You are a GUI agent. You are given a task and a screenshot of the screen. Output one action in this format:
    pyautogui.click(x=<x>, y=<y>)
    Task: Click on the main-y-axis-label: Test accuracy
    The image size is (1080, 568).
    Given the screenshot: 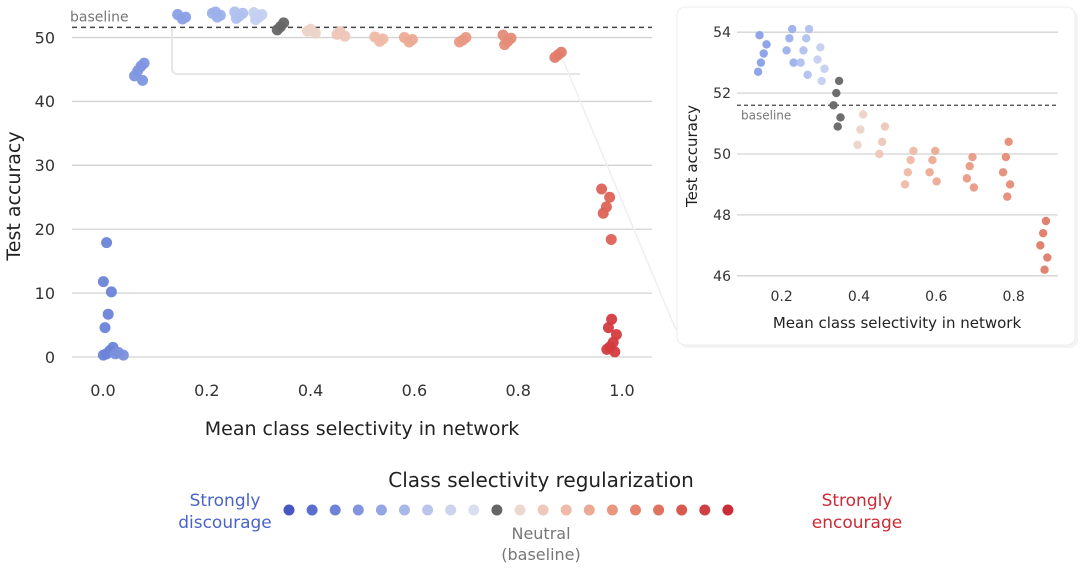 What is the action you would take?
    pyautogui.click(x=14, y=196)
    